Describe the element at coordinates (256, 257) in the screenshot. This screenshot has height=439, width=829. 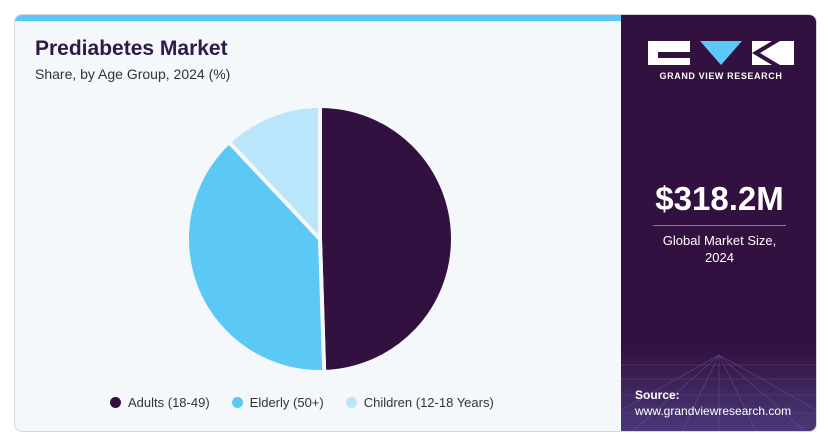
I see `pie-slice-elderly` at that location.